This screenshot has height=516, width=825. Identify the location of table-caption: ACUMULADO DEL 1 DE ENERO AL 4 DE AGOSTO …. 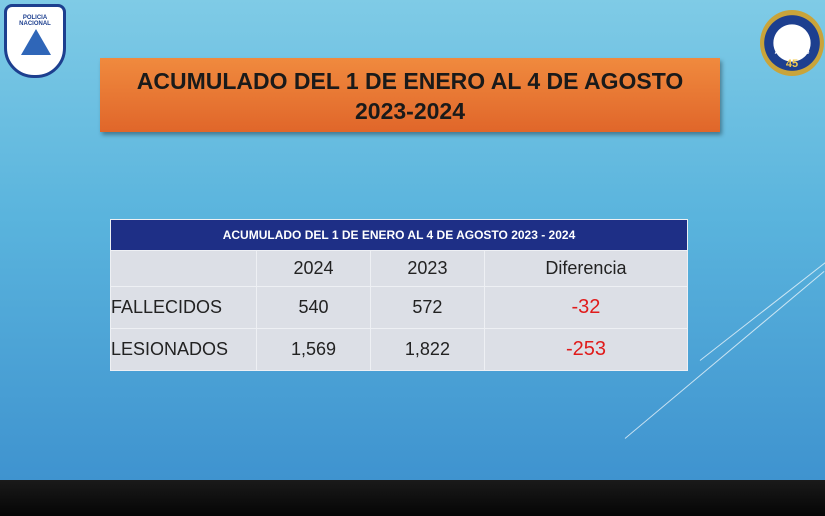
(399, 235).